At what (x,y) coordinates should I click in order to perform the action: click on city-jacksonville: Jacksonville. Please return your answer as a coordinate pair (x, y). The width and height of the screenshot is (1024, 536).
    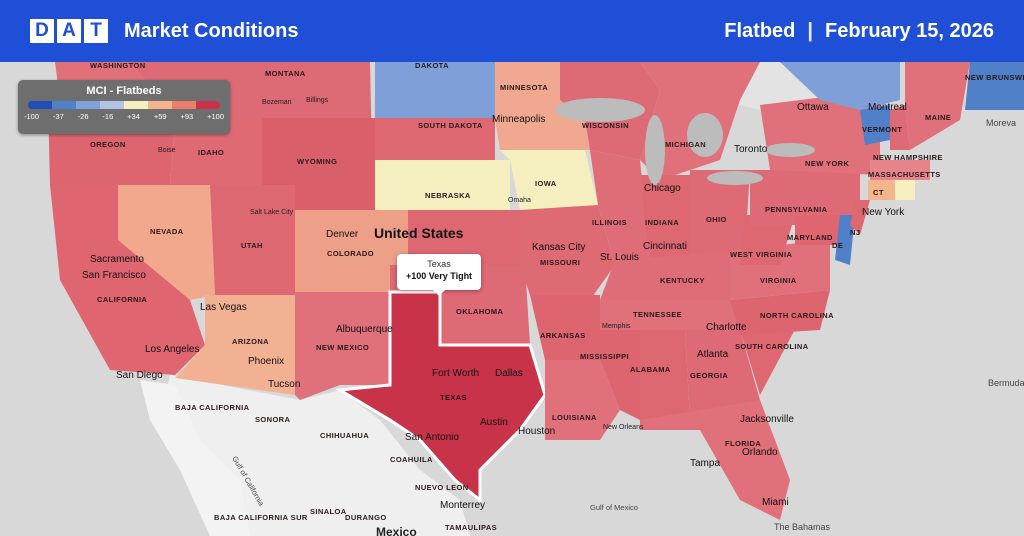
    Looking at the image, I should click on (767, 419).